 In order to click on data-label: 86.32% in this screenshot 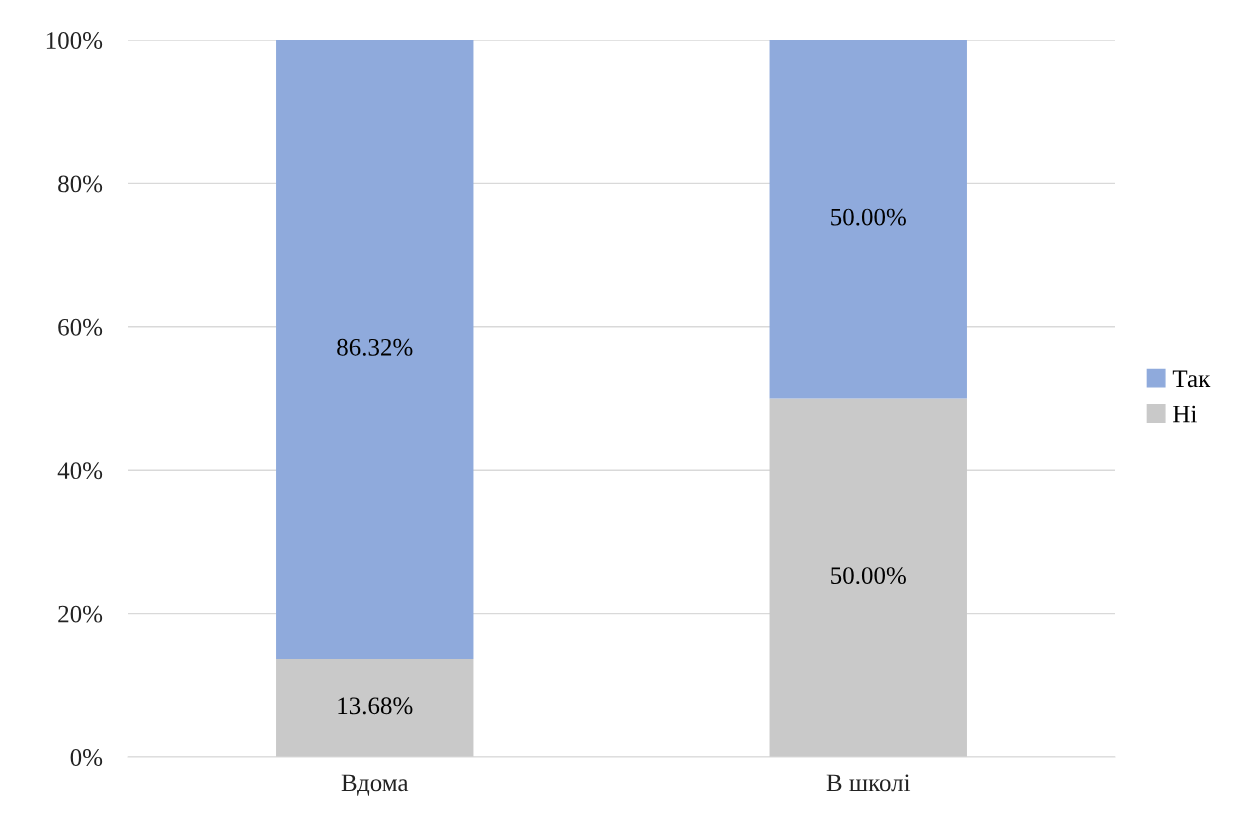, I will do `click(375, 347)`.